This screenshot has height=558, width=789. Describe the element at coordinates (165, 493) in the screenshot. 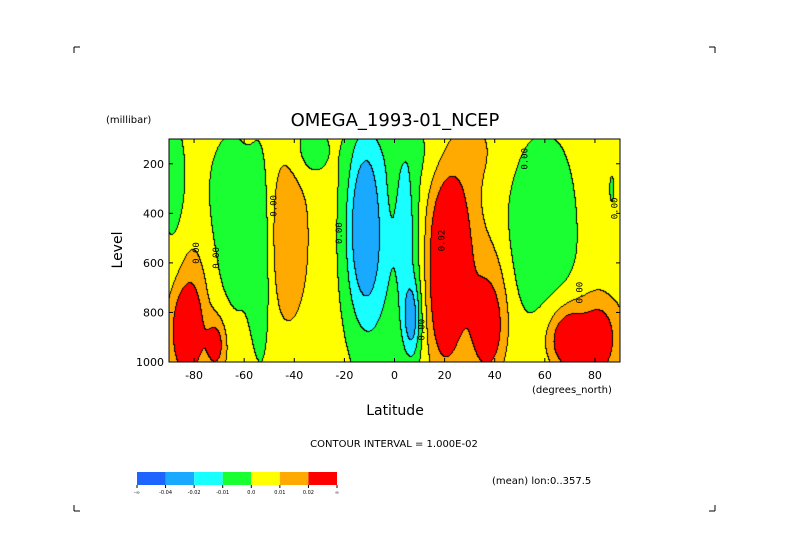

I see `colorbar-label: -0.04` at that location.